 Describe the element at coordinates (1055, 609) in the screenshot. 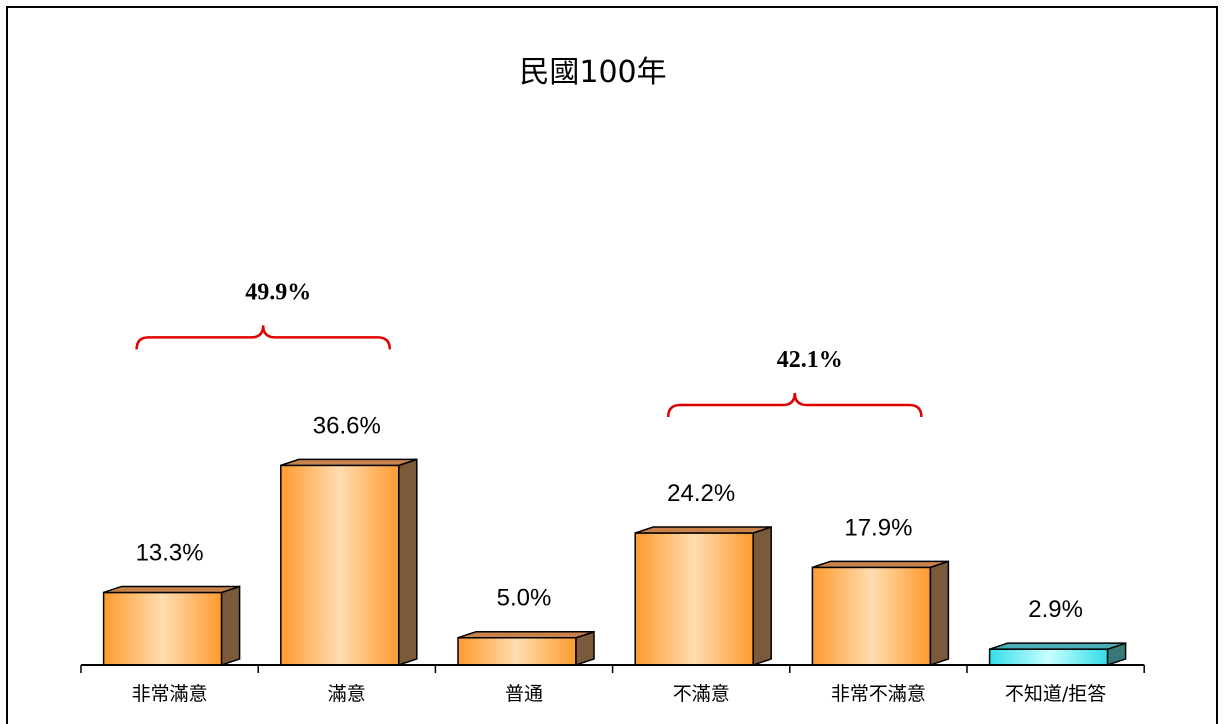

I see `value-label: 2.9%` at that location.